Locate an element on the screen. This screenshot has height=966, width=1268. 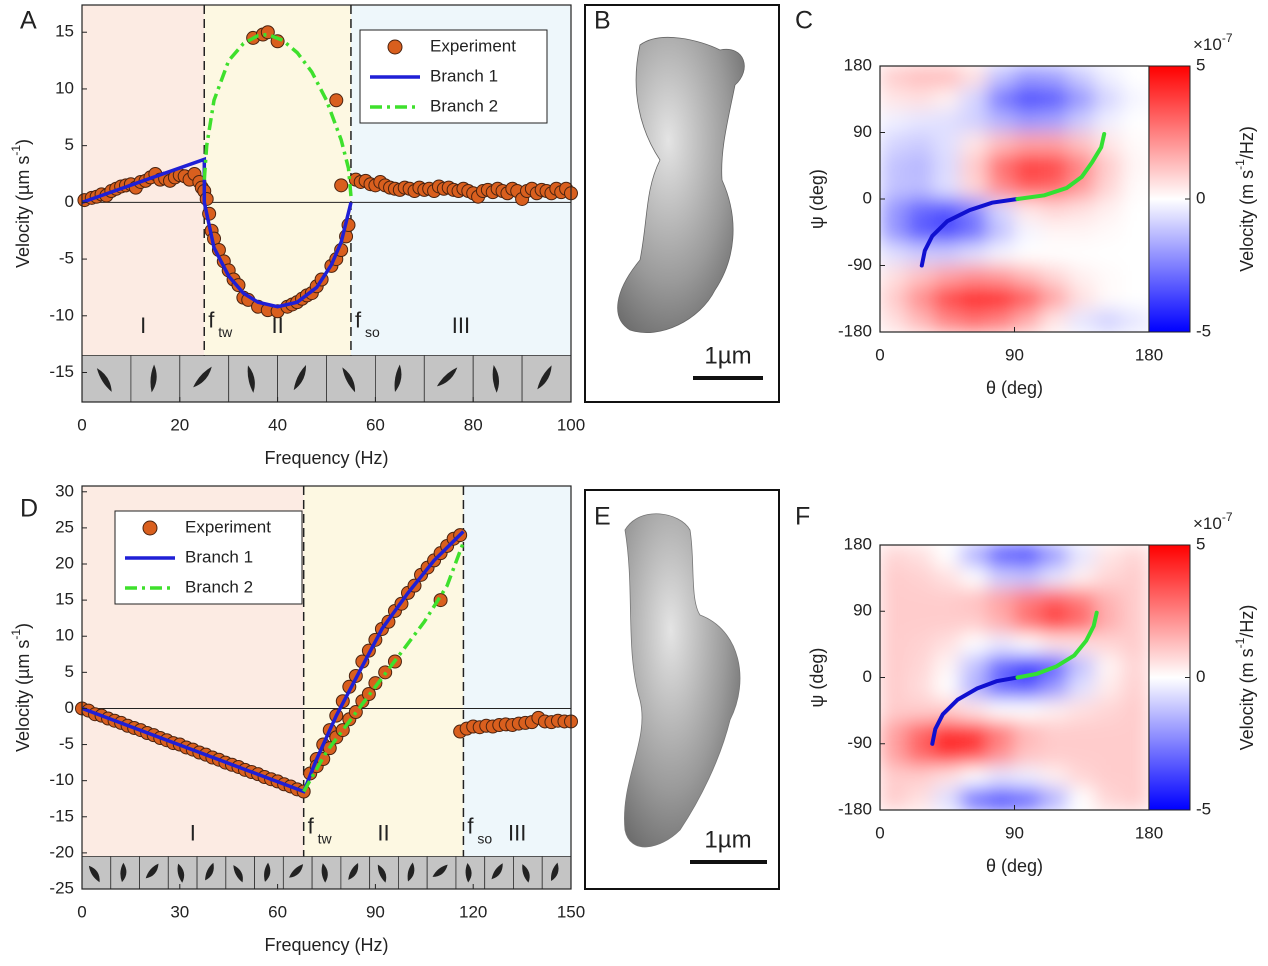
colorbar-label-part: /Hz) is located at coordinates (1247, 142).